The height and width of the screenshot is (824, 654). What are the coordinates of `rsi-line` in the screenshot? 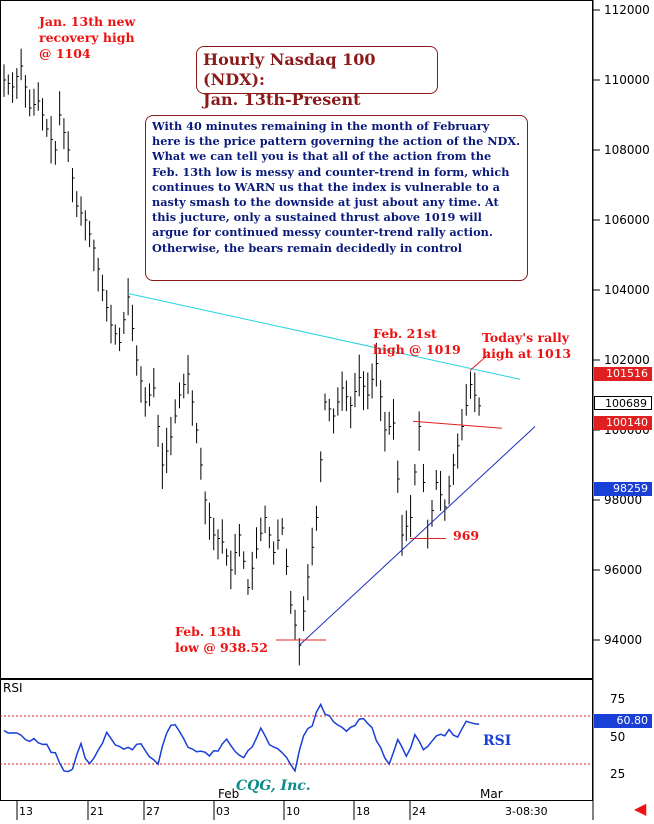 It's located at (241, 737).